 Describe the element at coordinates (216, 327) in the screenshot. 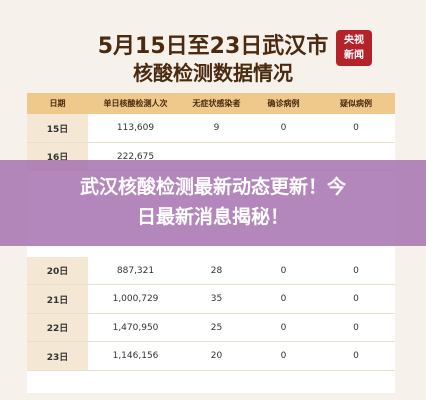

I see `table-cell: 25` at that location.